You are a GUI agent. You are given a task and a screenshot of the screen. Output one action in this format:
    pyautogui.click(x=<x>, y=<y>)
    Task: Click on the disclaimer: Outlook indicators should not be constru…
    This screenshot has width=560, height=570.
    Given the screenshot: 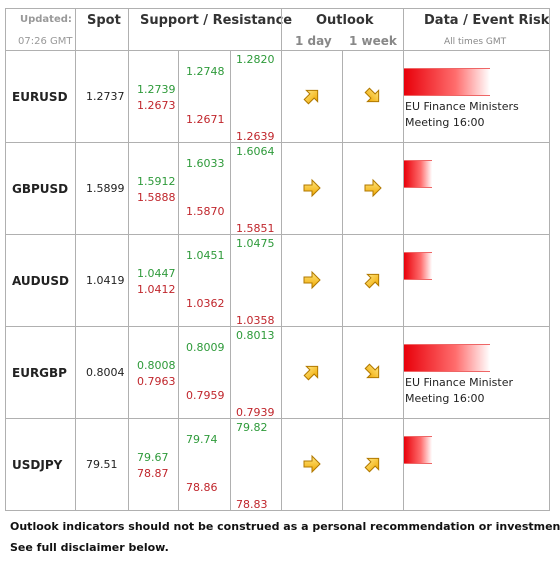 What is the action you would take?
    pyautogui.click(x=285, y=526)
    